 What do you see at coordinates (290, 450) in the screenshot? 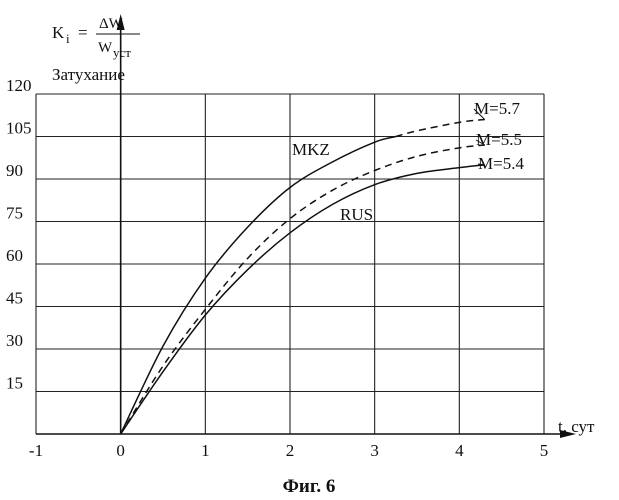
I see `x-tick-2: 2` at bounding box center [290, 450].